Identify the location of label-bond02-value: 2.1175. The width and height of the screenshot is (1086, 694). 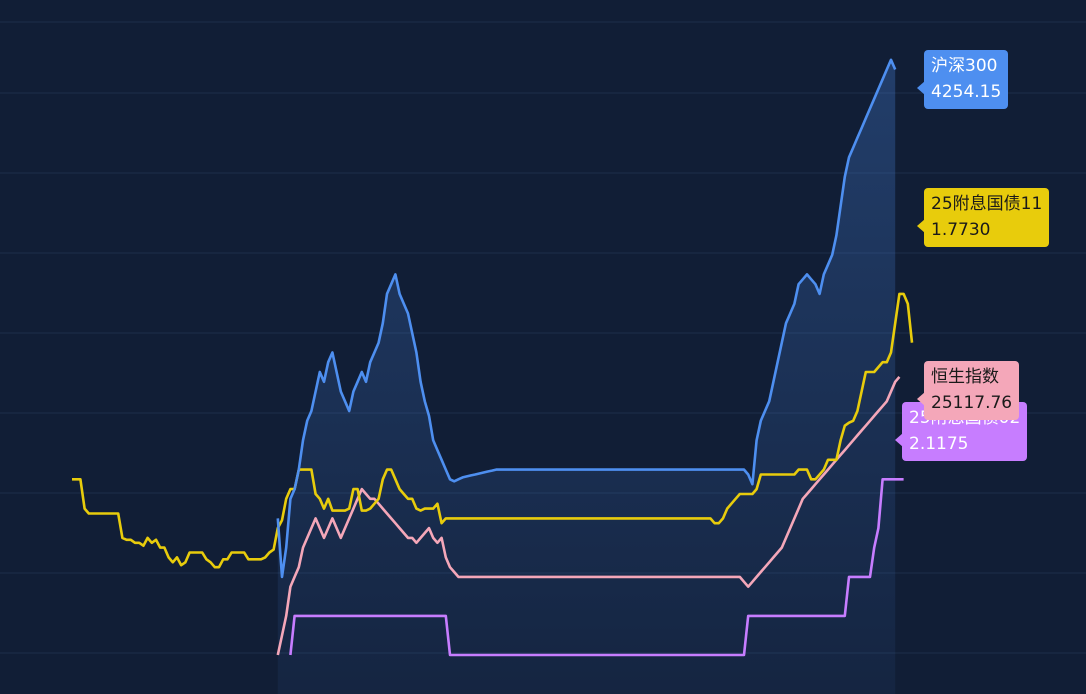
(939, 444).